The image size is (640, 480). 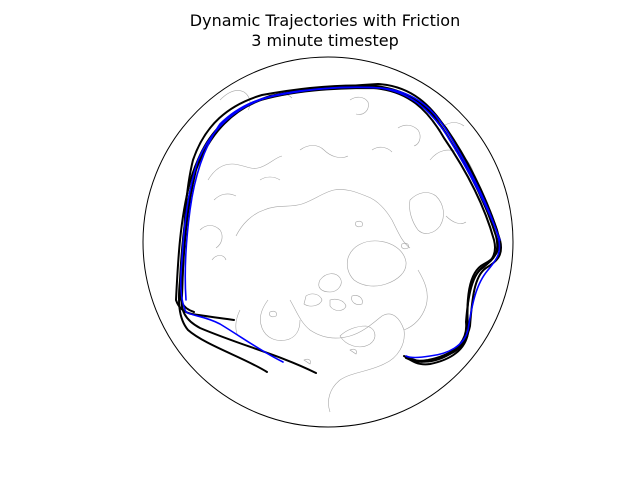 What do you see at coordinates (325, 20) in the screenshot?
I see `title-line-1: Dynamic Trajectories with Friction` at bounding box center [325, 20].